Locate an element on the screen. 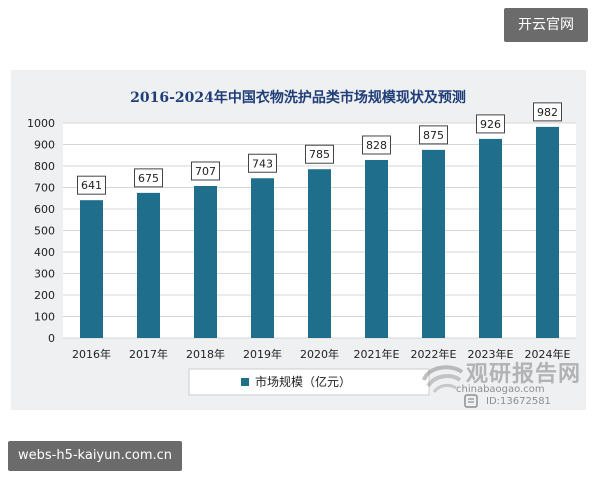  watermark: 观研报告网 chinabaogao.com ID:13672581 is located at coordinates (502, 382).